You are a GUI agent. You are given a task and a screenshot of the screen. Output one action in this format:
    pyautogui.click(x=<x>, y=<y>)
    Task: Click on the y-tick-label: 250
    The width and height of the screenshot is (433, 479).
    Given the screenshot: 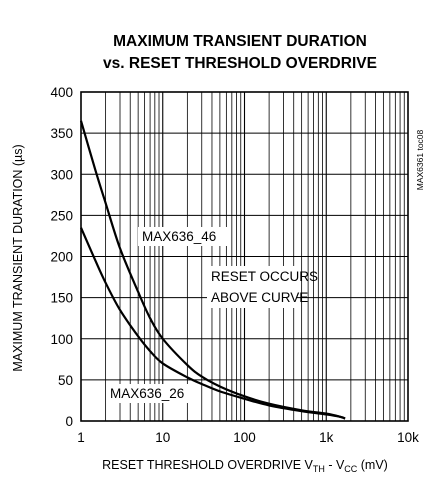 What is the action you would take?
    pyautogui.click(x=61, y=215)
    